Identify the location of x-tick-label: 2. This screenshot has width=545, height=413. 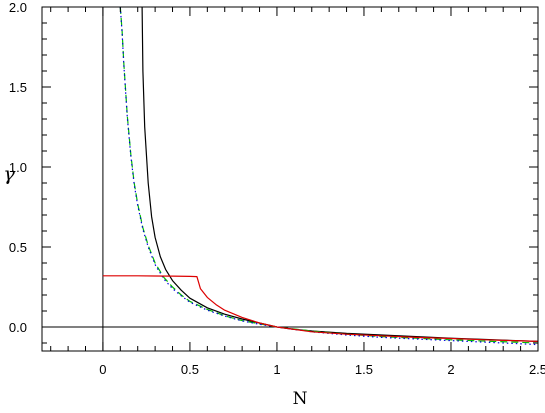
(450, 369).